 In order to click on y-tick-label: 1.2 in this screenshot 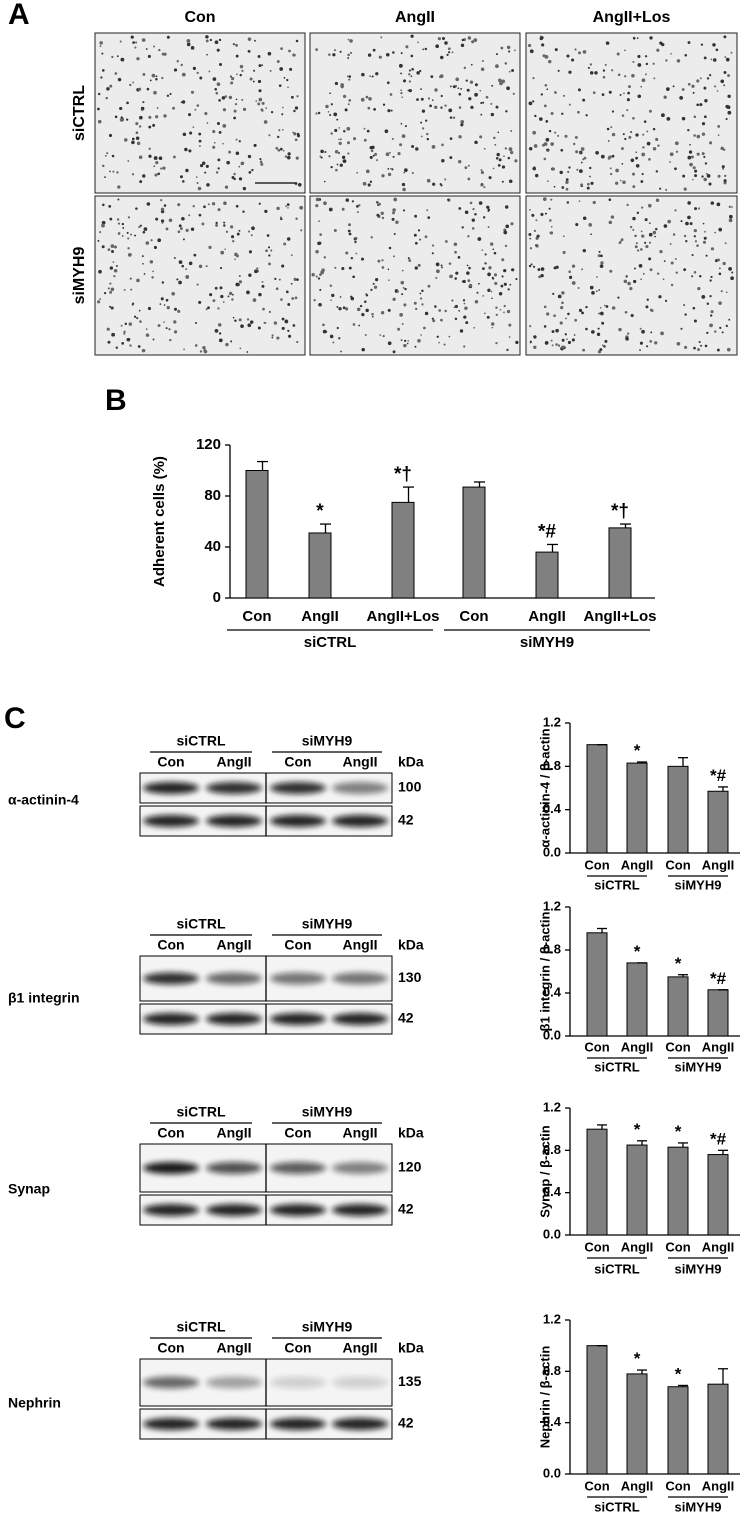, I will do `click(552, 721)`.